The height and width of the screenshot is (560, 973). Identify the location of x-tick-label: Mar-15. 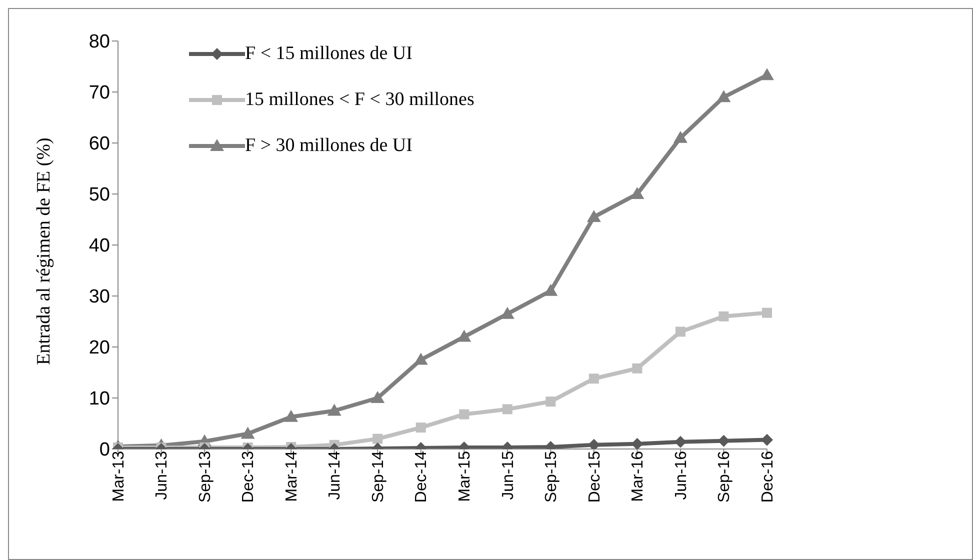
(465, 476).